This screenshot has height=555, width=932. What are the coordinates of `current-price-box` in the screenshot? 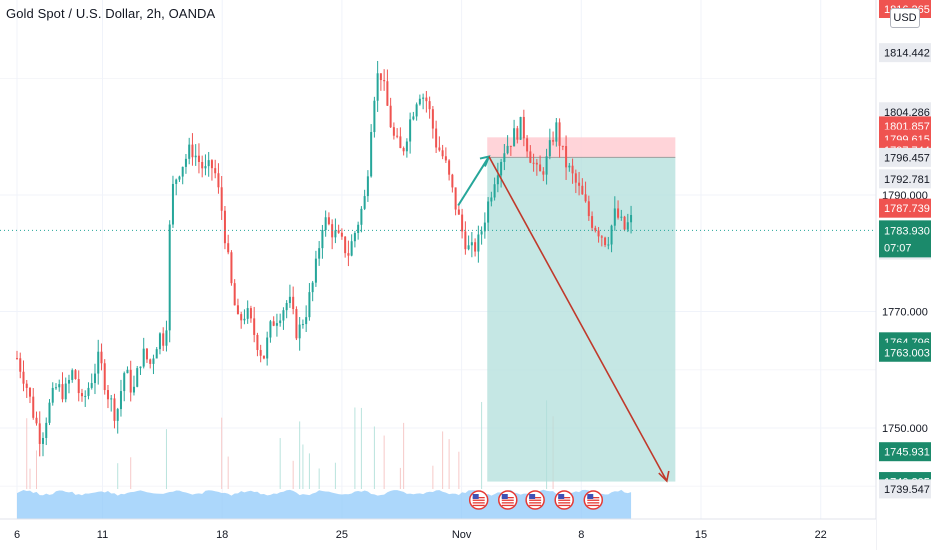 It's located at (905, 239).